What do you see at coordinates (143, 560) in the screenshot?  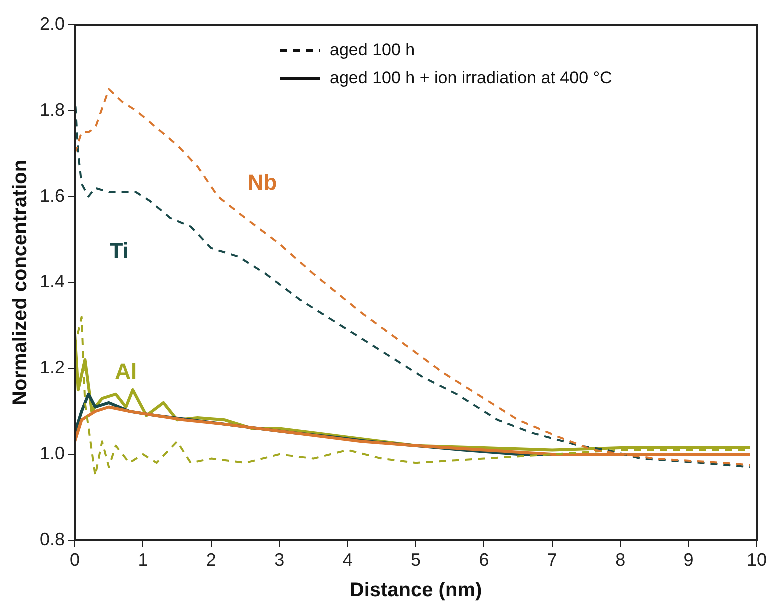 I see `x-tick-label: 1` at bounding box center [143, 560].